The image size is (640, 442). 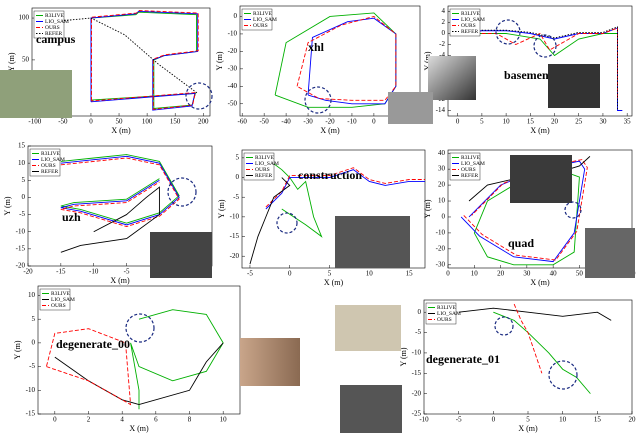 What do you see at coordinates (250, 274) in the screenshot?
I see `x-tick-label: -5` at bounding box center [250, 274].